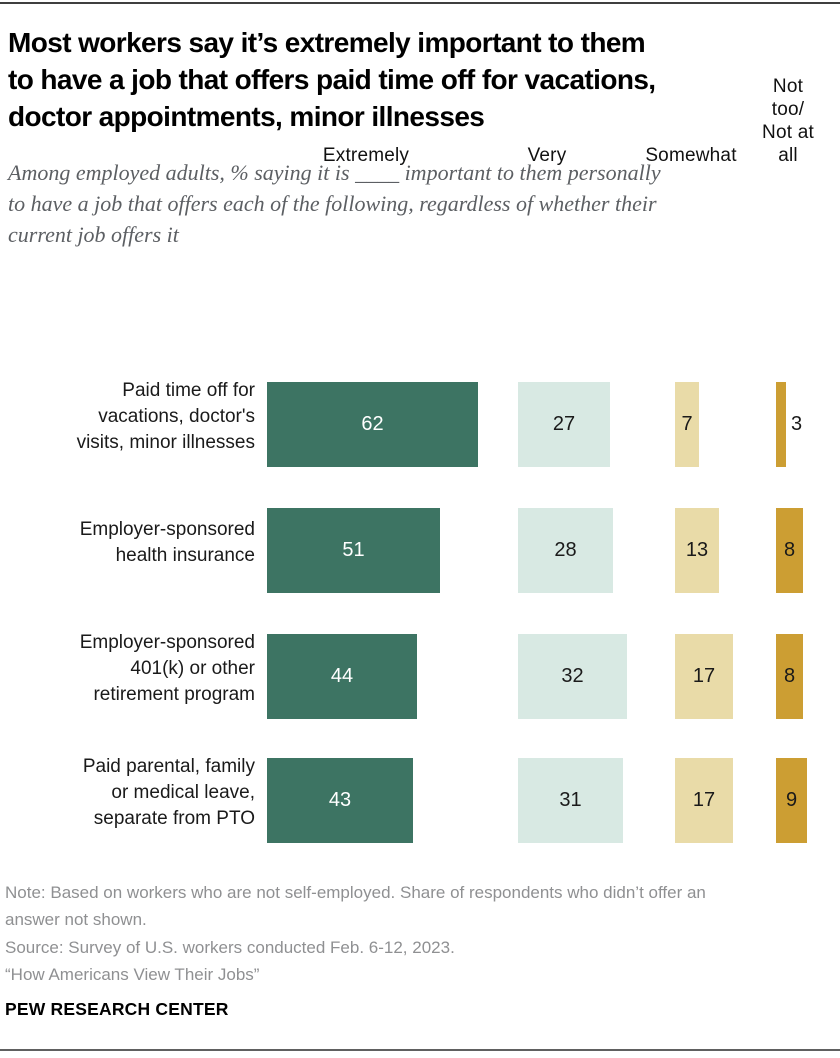 Image resolution: width=840 pixels, height=1058 pixels. I want to click on bar-extremely-row-1: 62, so click(372, 424).